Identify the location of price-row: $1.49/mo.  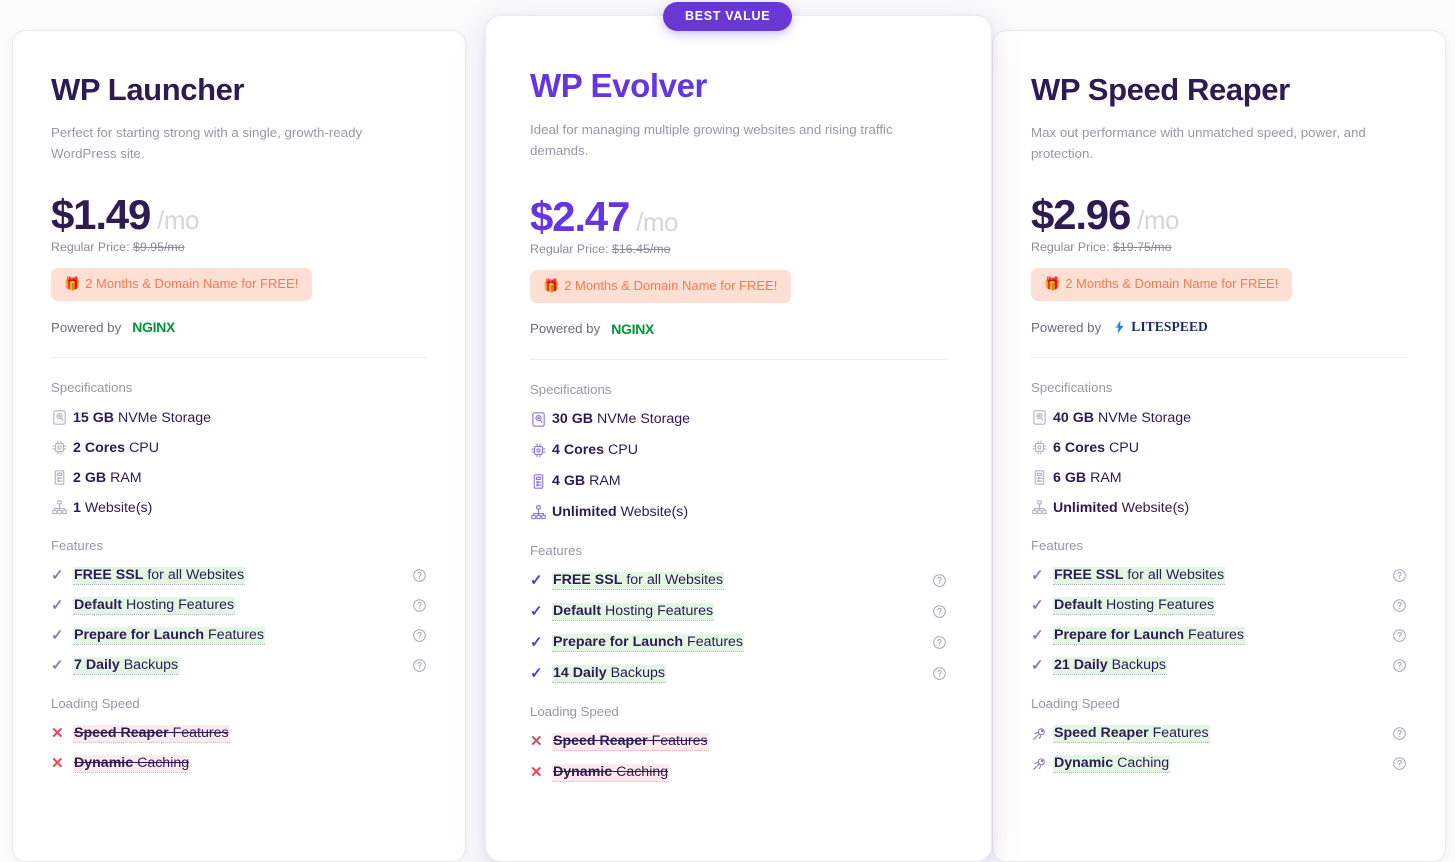
(239, 215).